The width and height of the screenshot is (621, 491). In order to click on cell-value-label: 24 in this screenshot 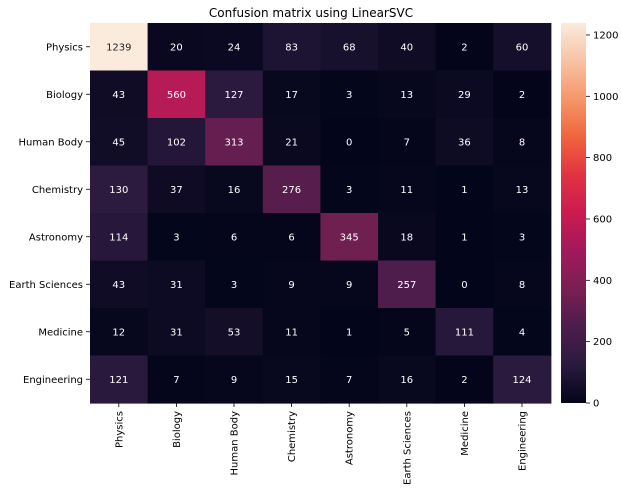, I will do `click(234, 47)`.